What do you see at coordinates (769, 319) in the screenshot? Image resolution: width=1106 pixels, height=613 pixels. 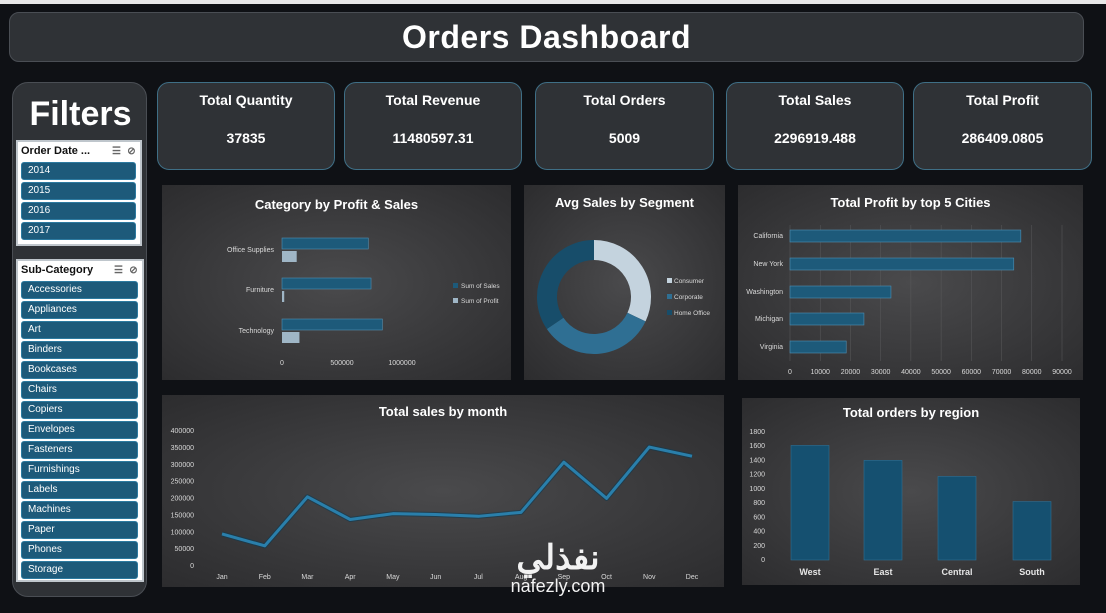 I see `category-label: Michigan` at bounding box center [769, 319].